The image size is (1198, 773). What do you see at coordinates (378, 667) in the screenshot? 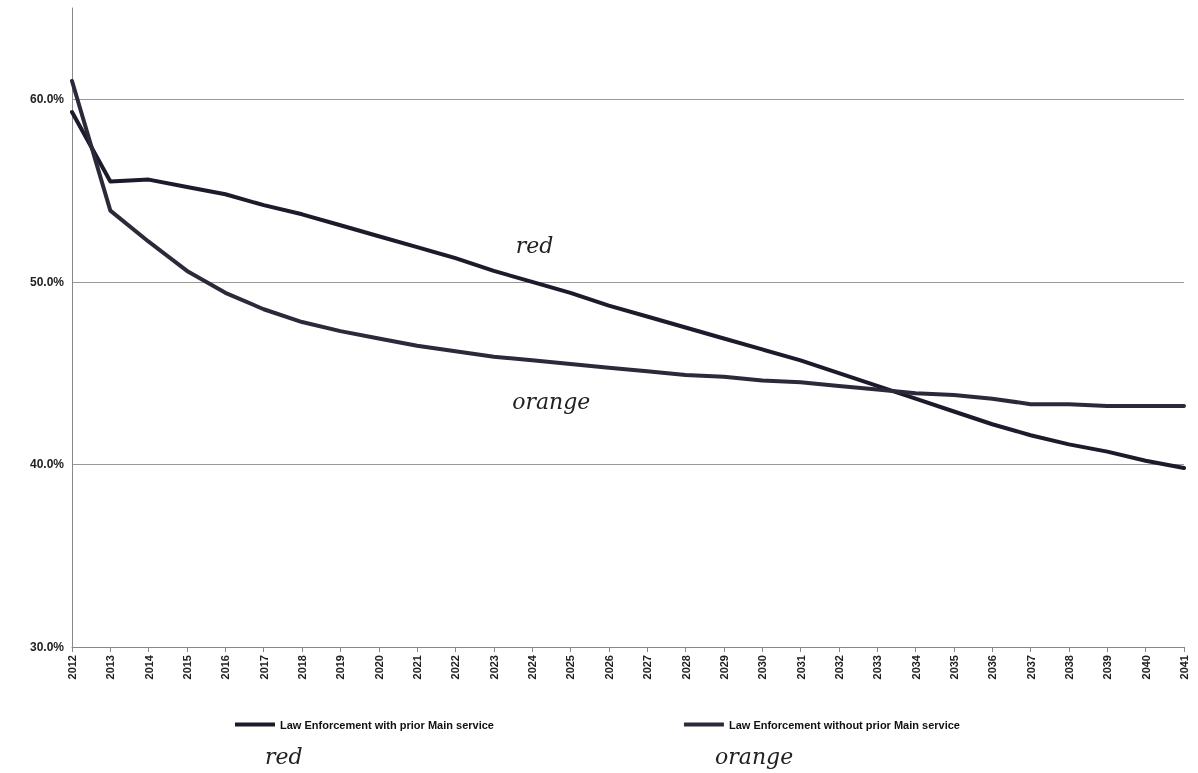
I see `x-tick-label: 2020` at bounding box center [378, 667].